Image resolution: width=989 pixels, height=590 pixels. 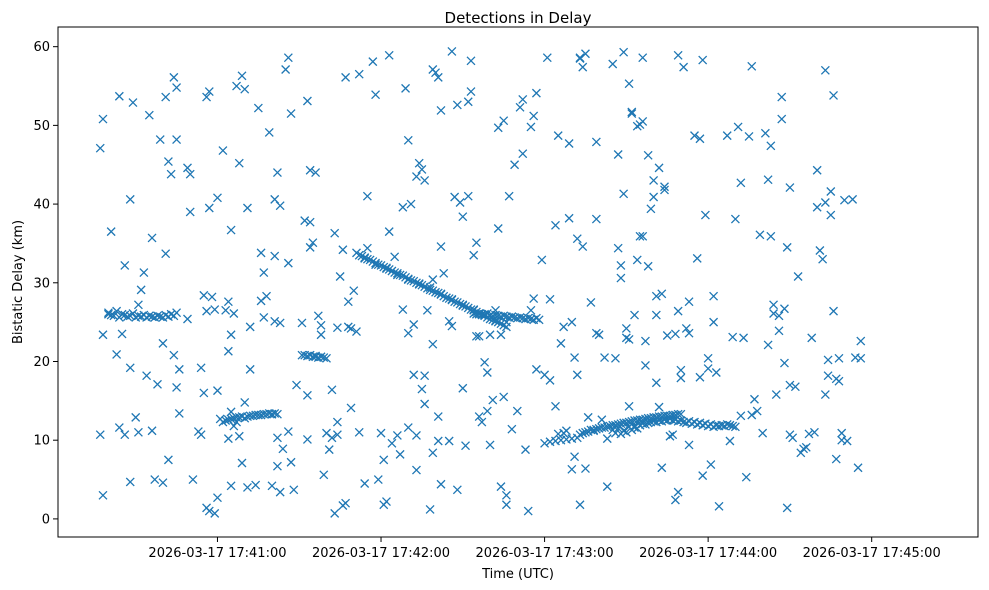 What do you see at coordinates (41, 47) in the screenshot?
I see `y-tick-label: 60` at bounding box center [41, 47].